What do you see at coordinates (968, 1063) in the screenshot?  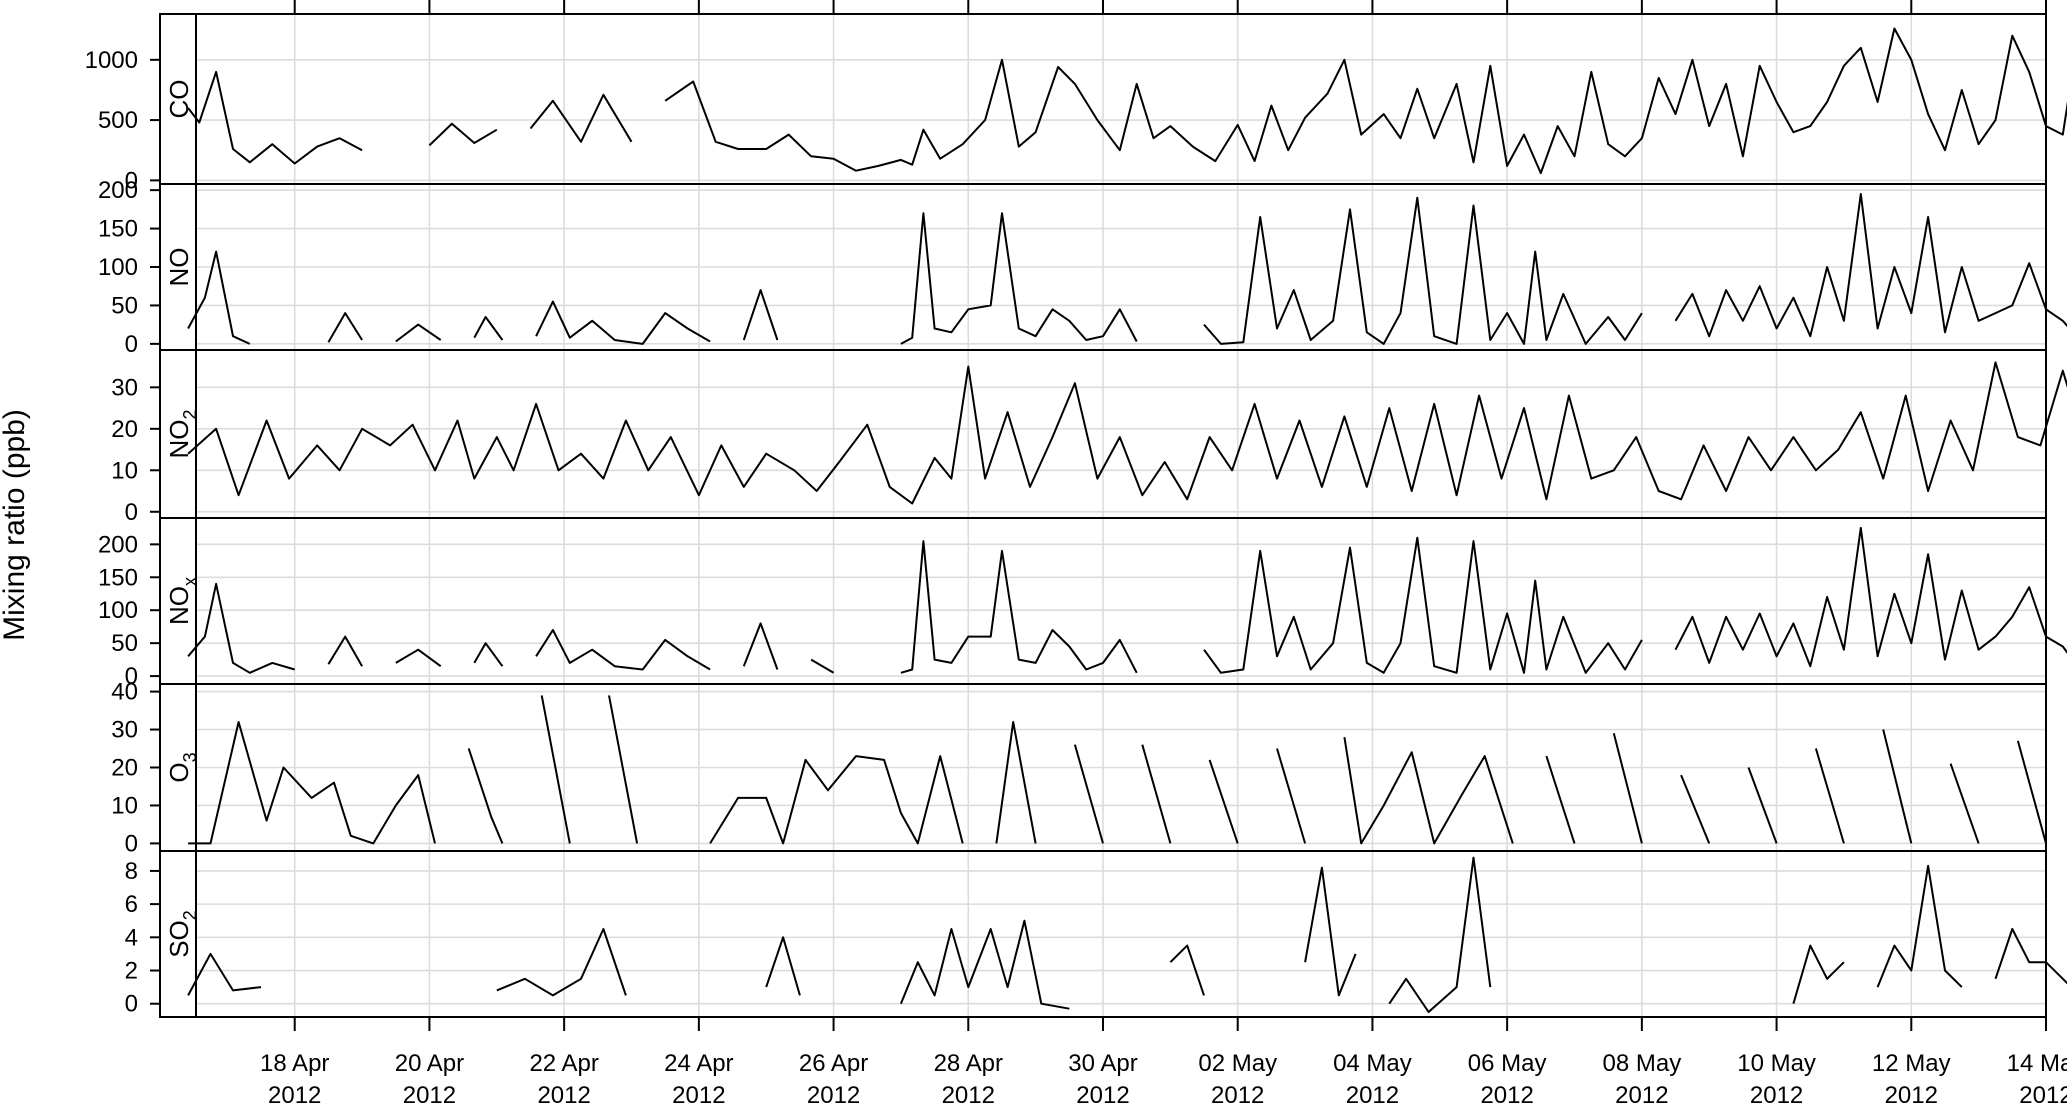 I see `x-tick-label: 28 Apr` at bounding box center [968, 1063].